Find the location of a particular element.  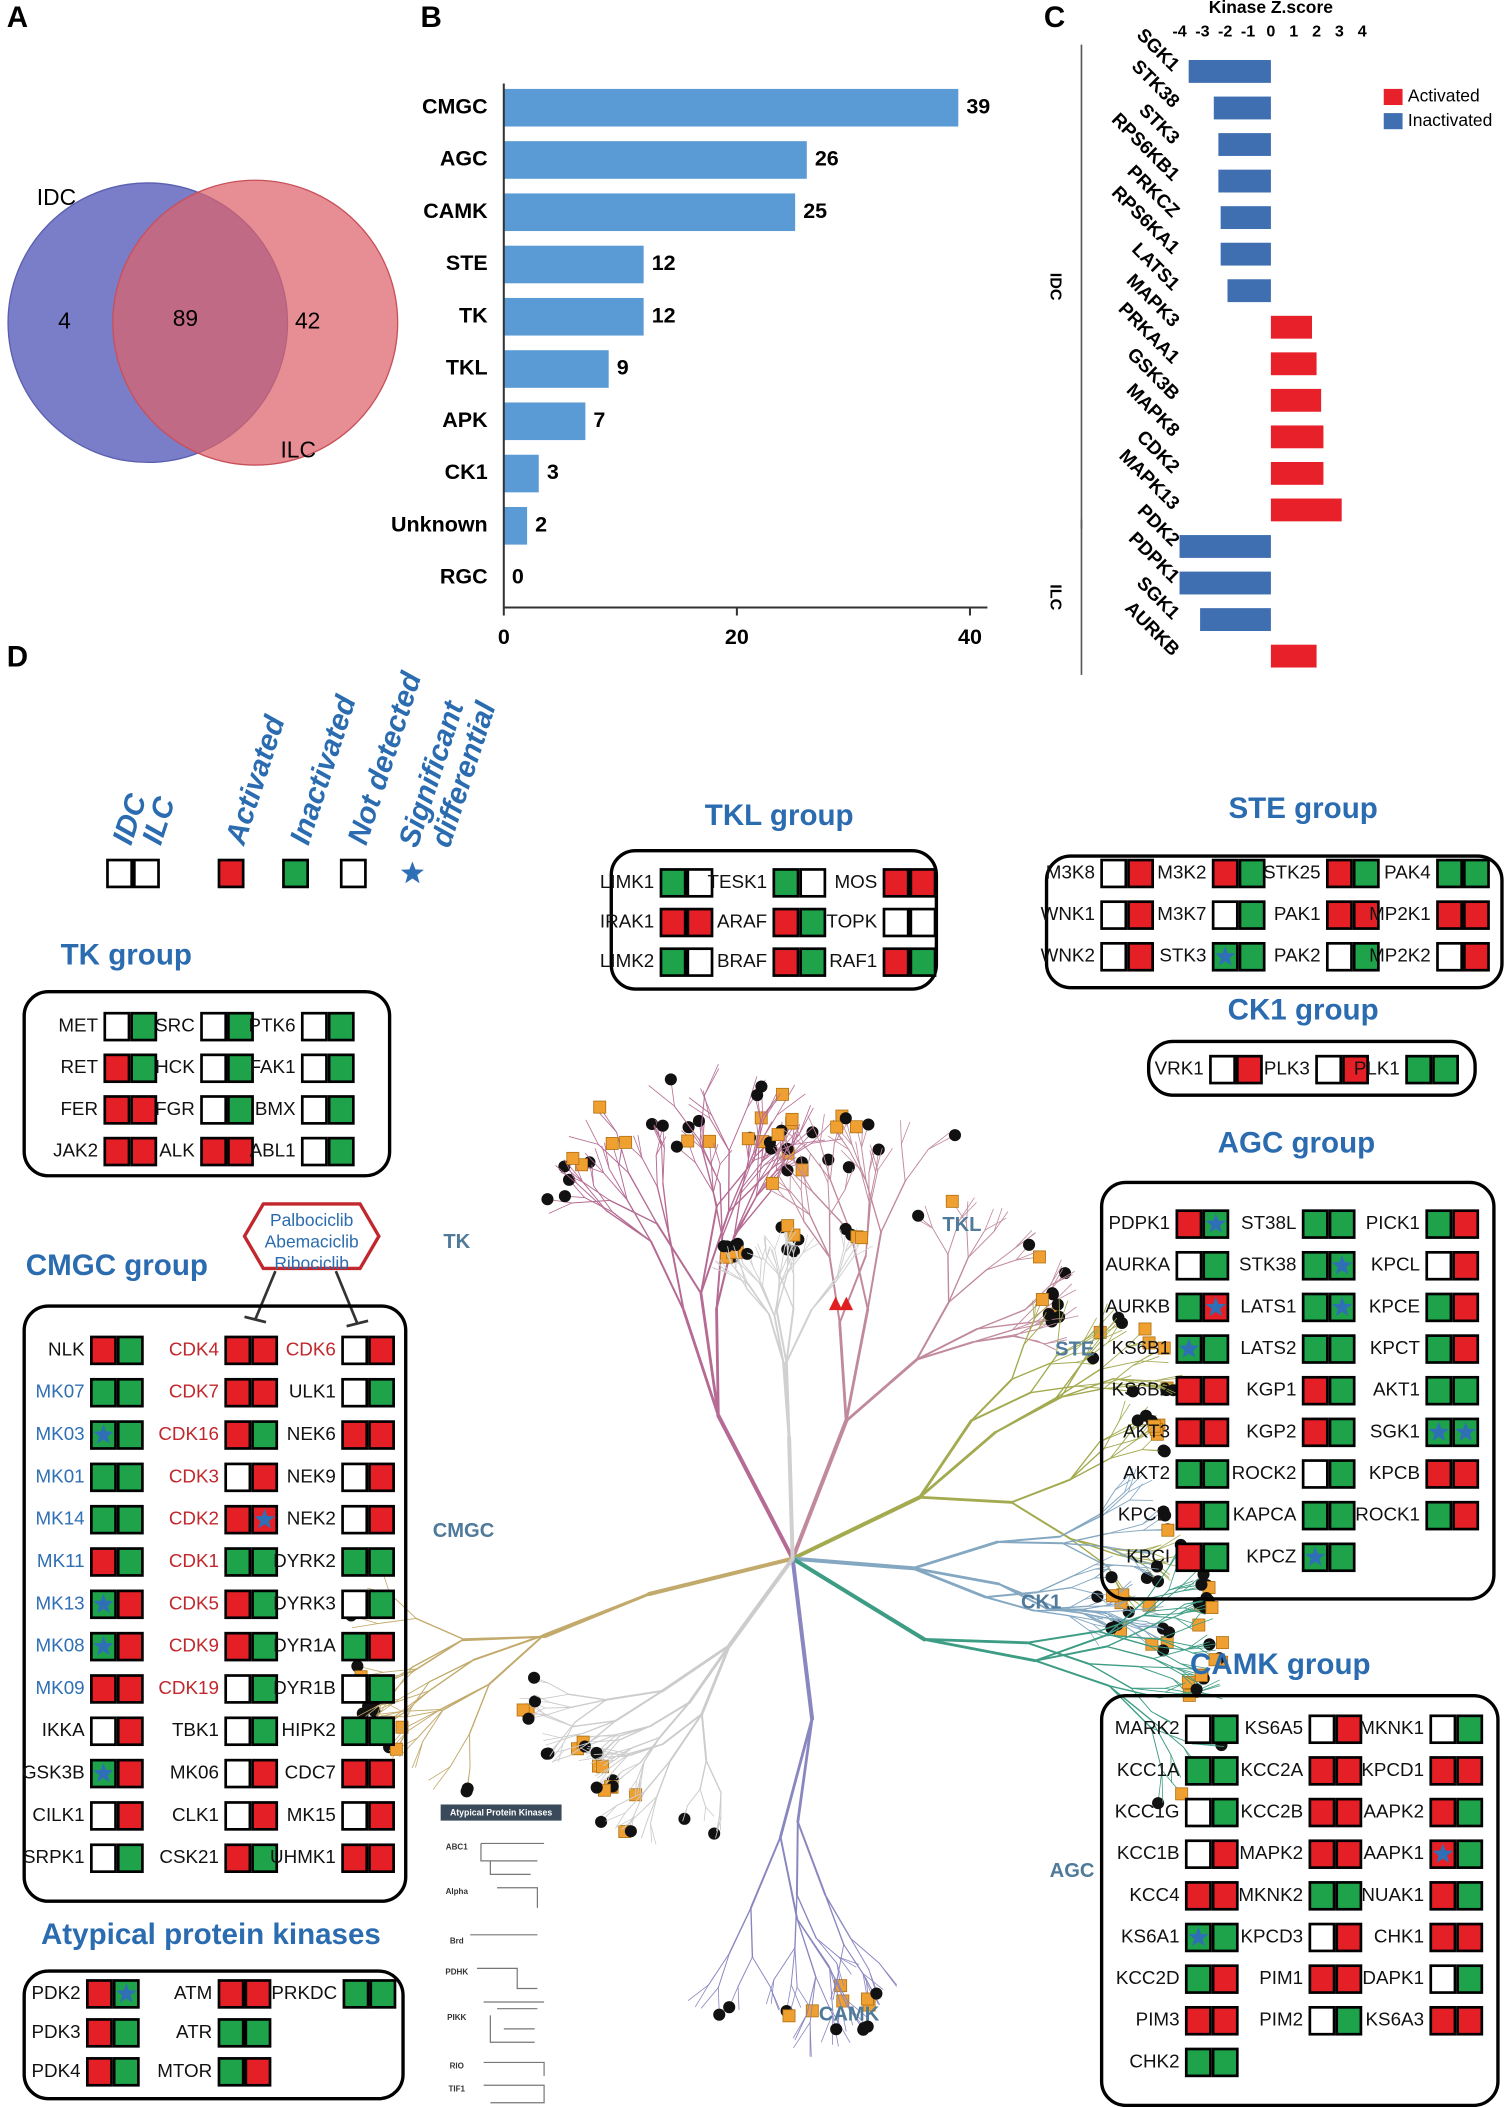

kinase-name: IRAK1 is located at coordinates (627, 920).